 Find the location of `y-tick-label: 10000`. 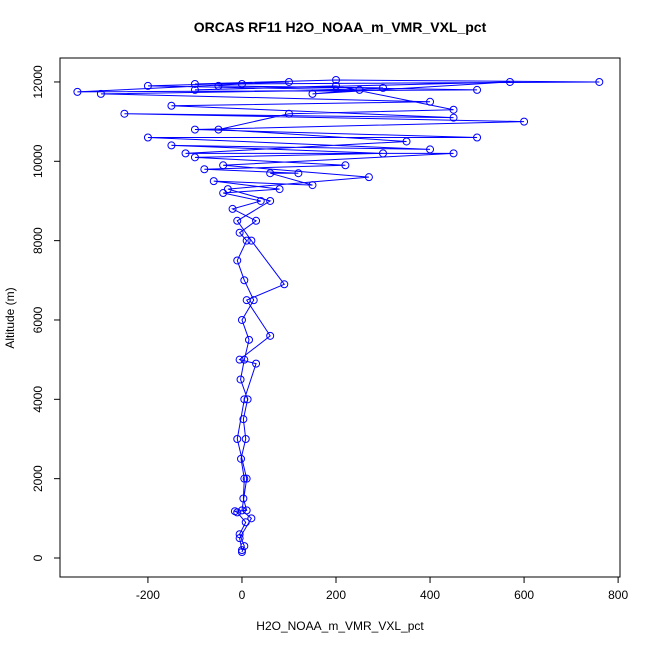

y-tick-label: 10000 is located at coordinates (38, 161).